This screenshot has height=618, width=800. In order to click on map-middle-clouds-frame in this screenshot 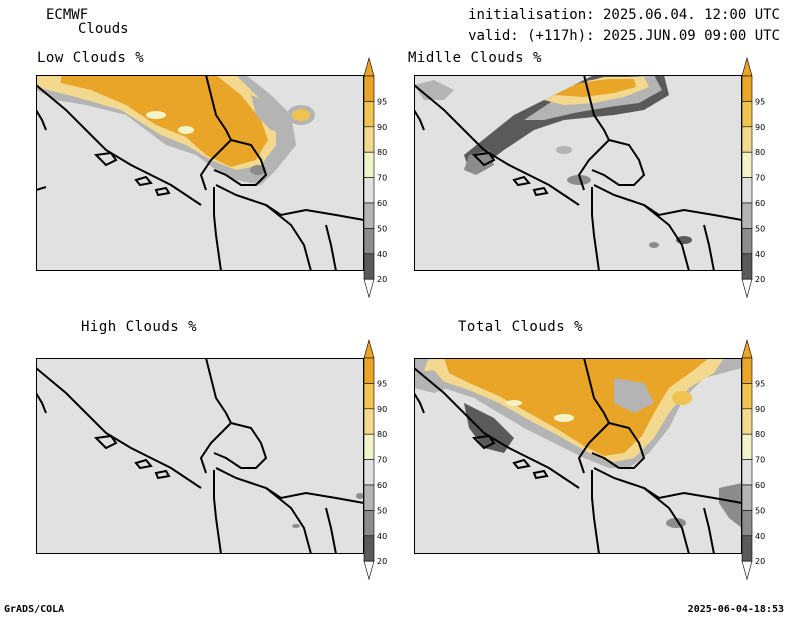, I will do `click(578, 173)`.